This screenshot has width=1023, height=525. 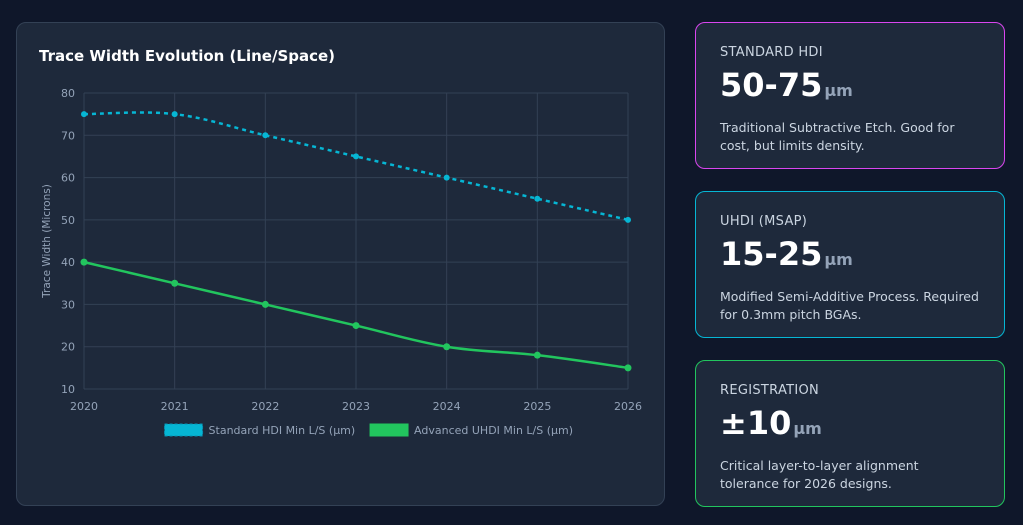 I want to click on stat-number: ±10, so click(x=756, y=423).